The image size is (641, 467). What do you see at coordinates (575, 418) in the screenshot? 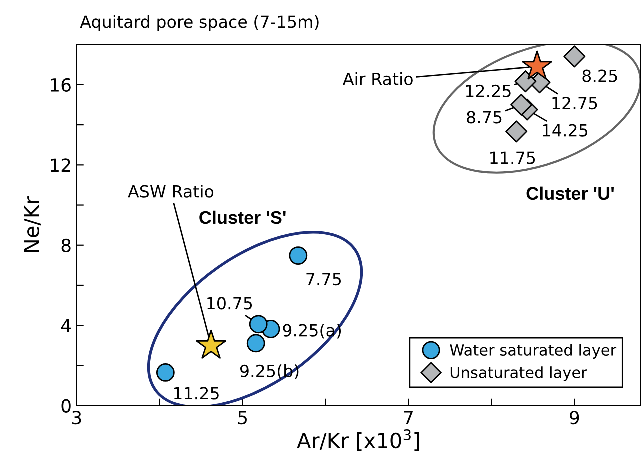
I see `x-tick-label: 9` at bounding box center [575, 418].